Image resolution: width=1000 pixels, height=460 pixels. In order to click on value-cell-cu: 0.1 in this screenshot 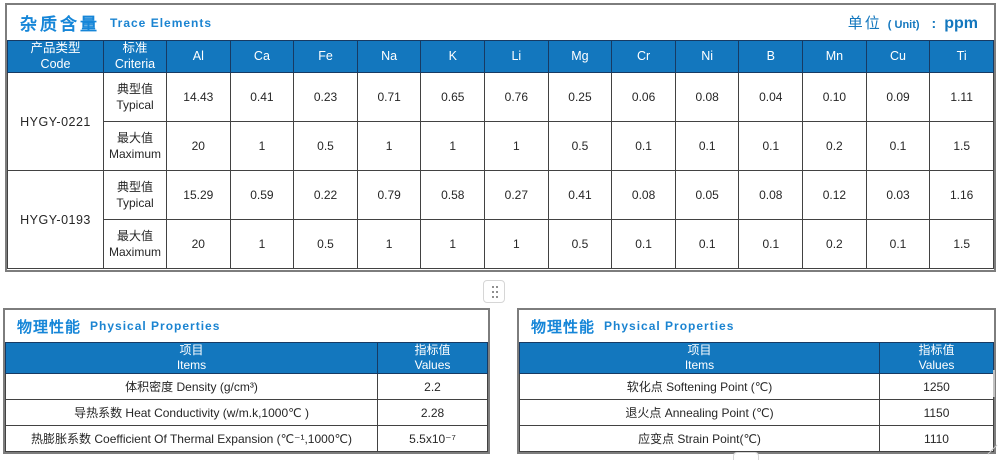, I will do `click(898, 146)`.